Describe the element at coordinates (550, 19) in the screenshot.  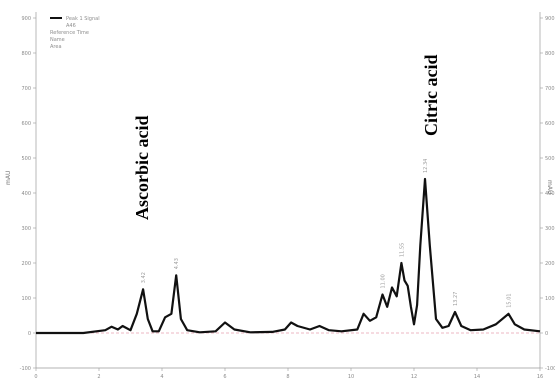
I see `y-tick-label-right: 900` at that location.